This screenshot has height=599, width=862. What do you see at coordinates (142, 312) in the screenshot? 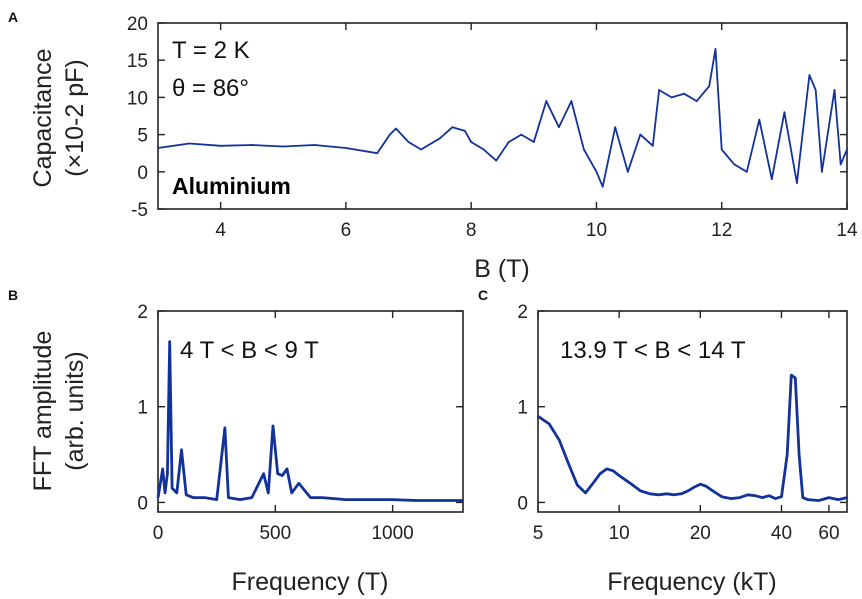
I see `panel-b-y-tick-label: 2` at bounding box center [142, 312].